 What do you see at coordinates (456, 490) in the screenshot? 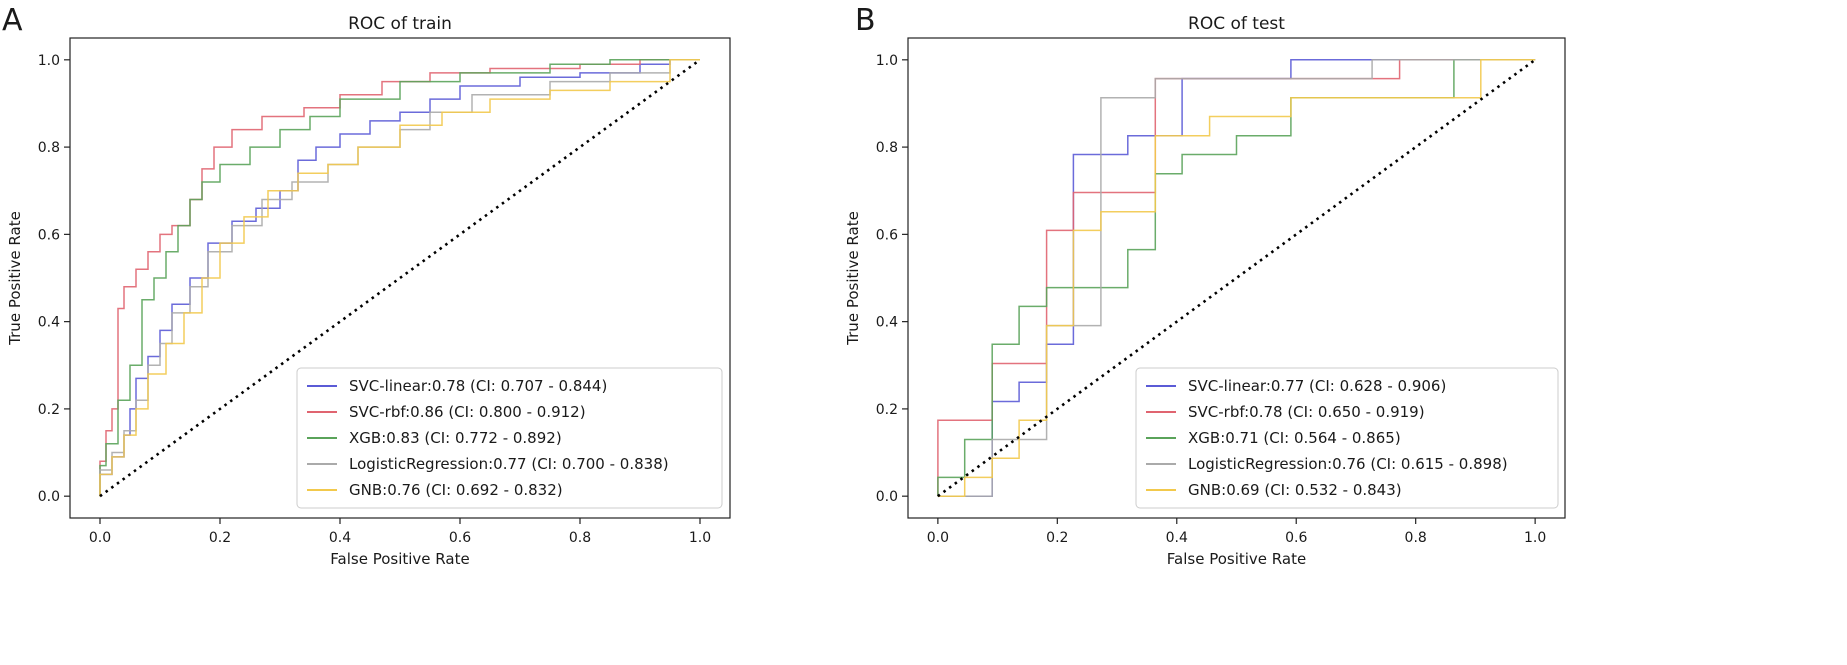
I see `legend-label: GNB:0.76 (CI: 0.692 - 0.832)` at bounding box center [456, 490].